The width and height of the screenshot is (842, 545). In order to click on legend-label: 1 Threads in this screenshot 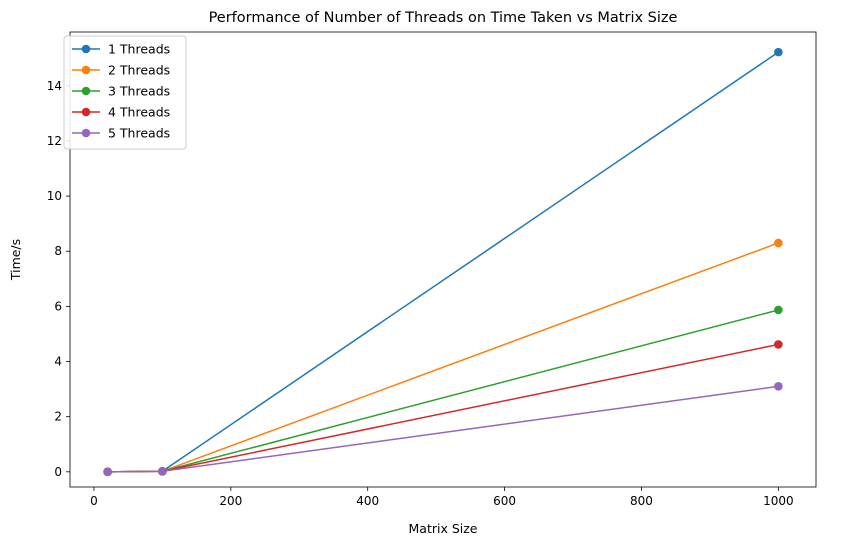, I will do `click(139, 49)`.